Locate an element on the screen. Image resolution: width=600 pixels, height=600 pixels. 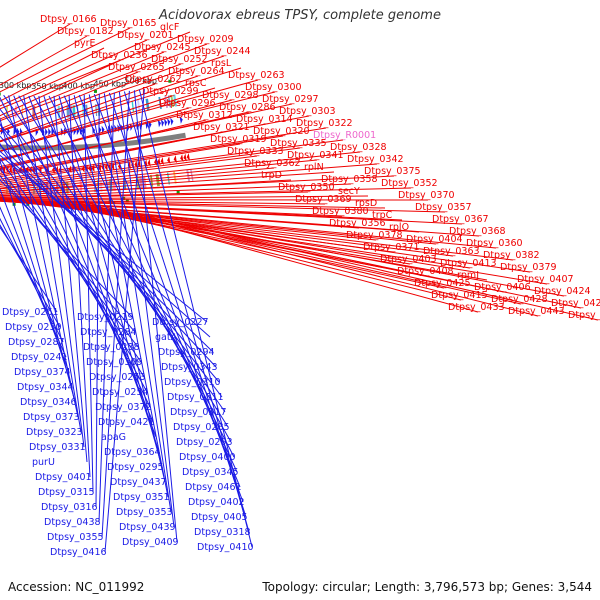
forward-gene-label: Dtpsy_0201 is located at coordinates (145, 35).